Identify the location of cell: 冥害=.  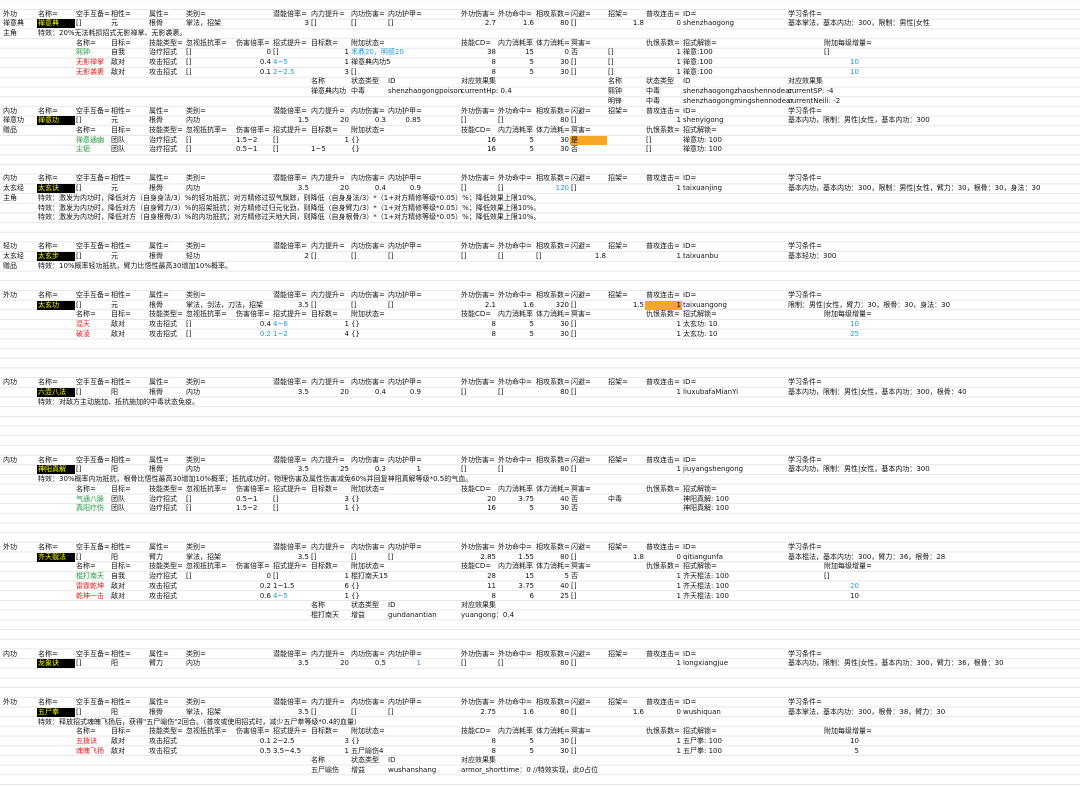
(581, 566).